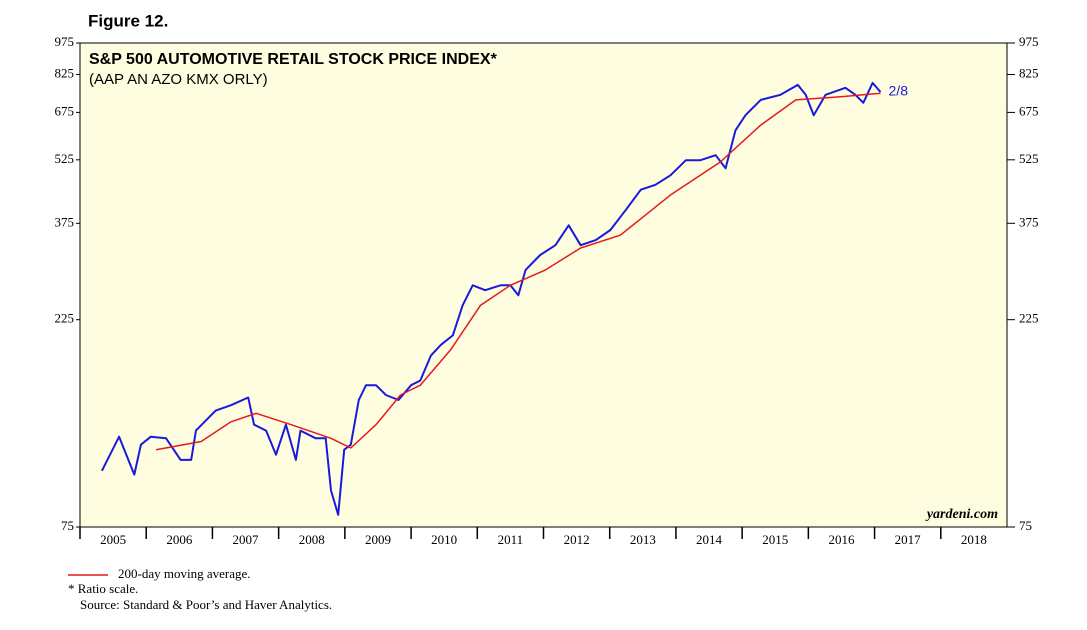  What do you see at coordinates (908, 539) in the screenshot?
I see `x-tick-label: 2017` at bounding box center [908, 539].